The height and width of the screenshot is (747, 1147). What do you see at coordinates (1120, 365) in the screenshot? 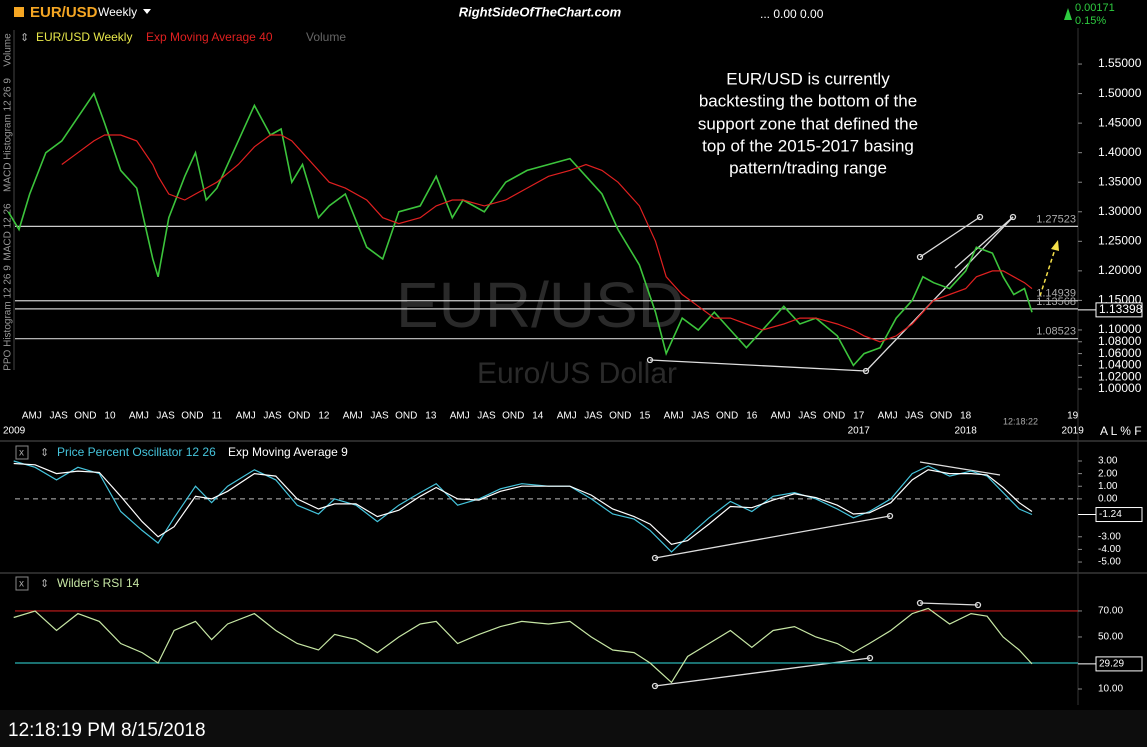
I see `y-tick-label: 1.04000` at bounding box center [1120, 365].